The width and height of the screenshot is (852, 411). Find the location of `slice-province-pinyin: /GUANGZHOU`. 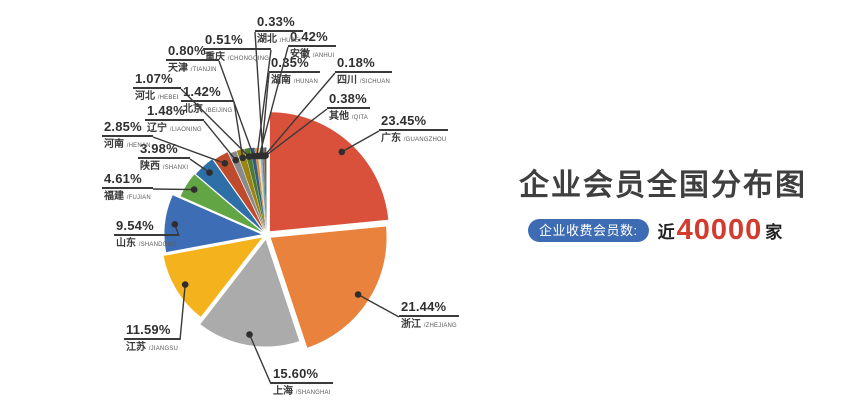

slice-province-pinyin: /GUANGZHOU is located at coordinates (425, 140).